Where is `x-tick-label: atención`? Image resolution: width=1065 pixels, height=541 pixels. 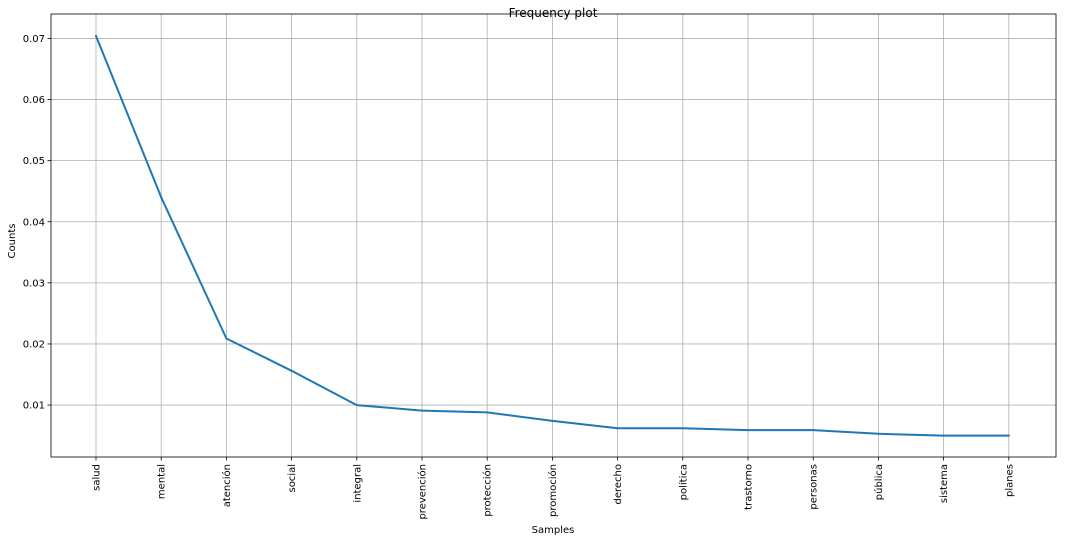 x-tick-label: atención is located at coordinates (227, 485).